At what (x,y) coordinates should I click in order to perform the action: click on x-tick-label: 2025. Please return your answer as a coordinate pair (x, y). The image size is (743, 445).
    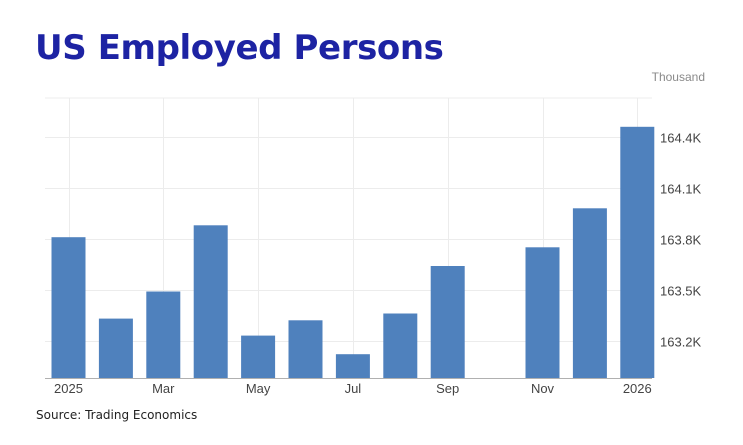
    Looking at the image, I should click on (68, 388).